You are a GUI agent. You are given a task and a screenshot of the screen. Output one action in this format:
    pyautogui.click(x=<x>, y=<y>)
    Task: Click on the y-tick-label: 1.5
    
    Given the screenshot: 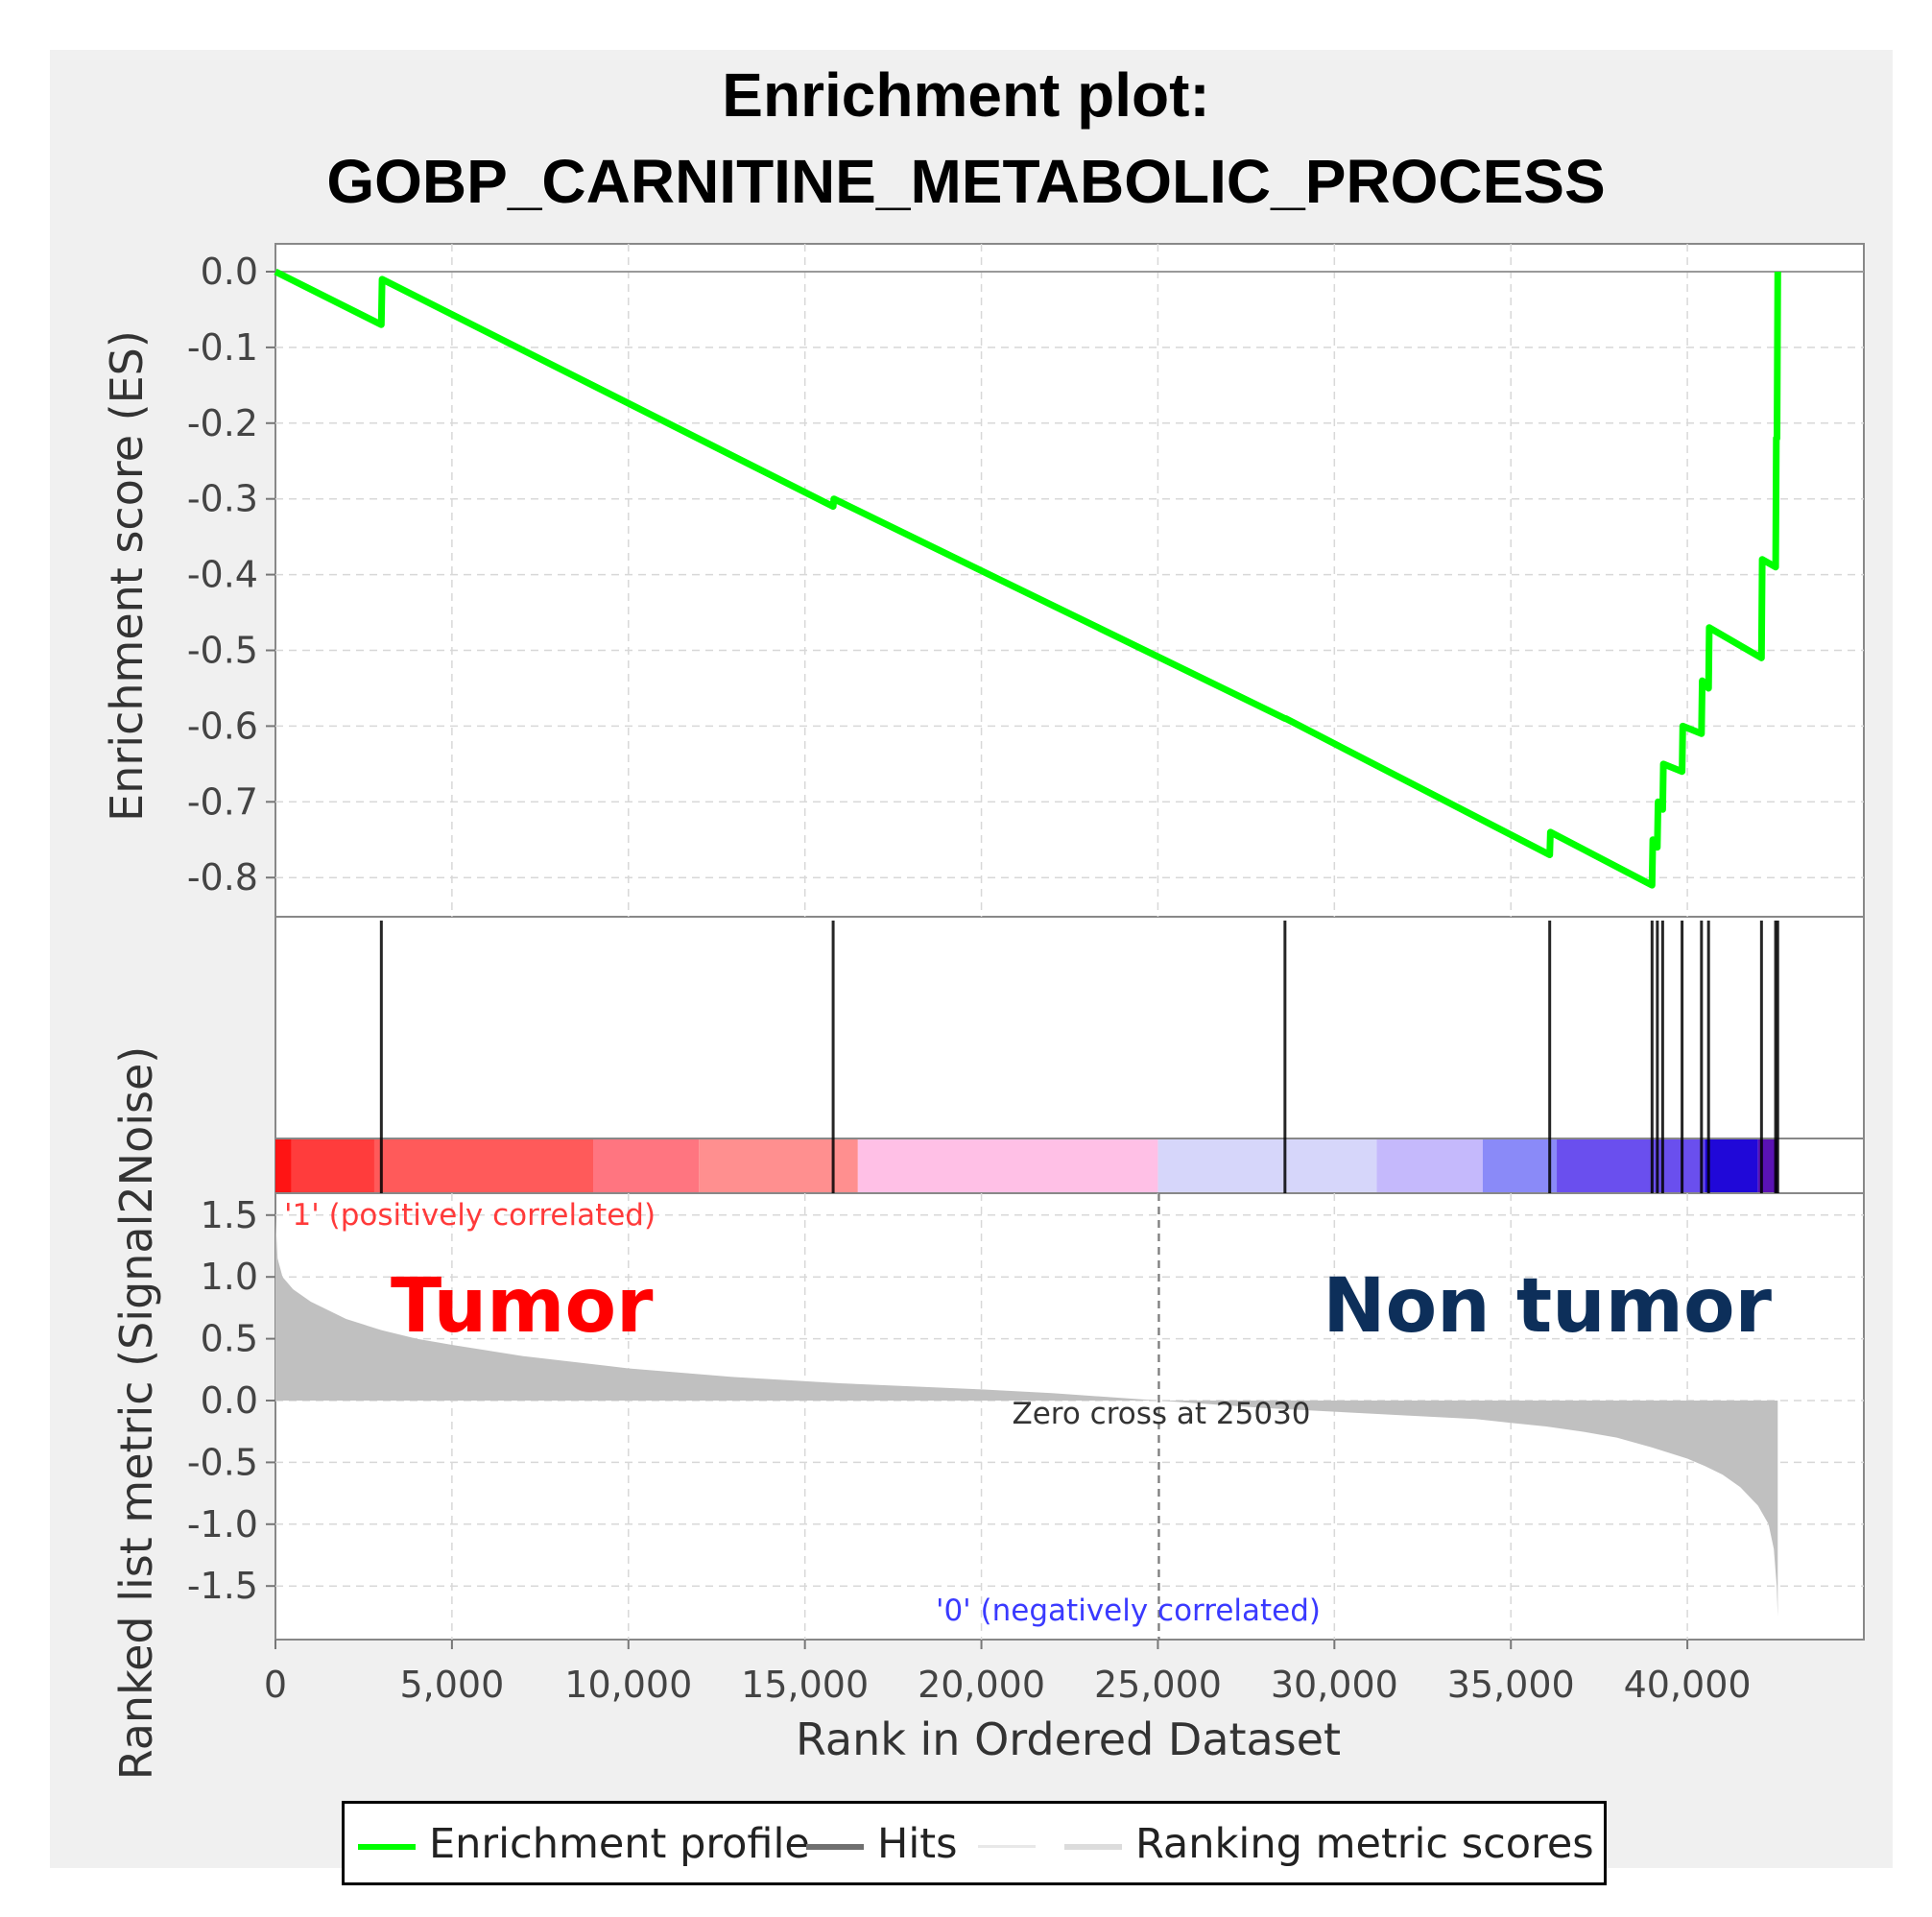 What is the action you would take?
    pyautogui.click(x=229, y=1215)
    